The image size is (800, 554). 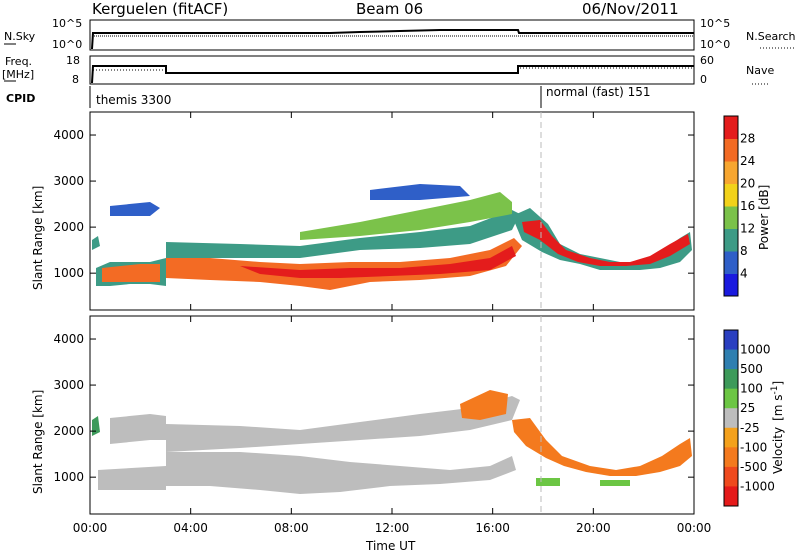 I want to click on nsky-tick-bottom: 10^0, so click(x=67, y=44).